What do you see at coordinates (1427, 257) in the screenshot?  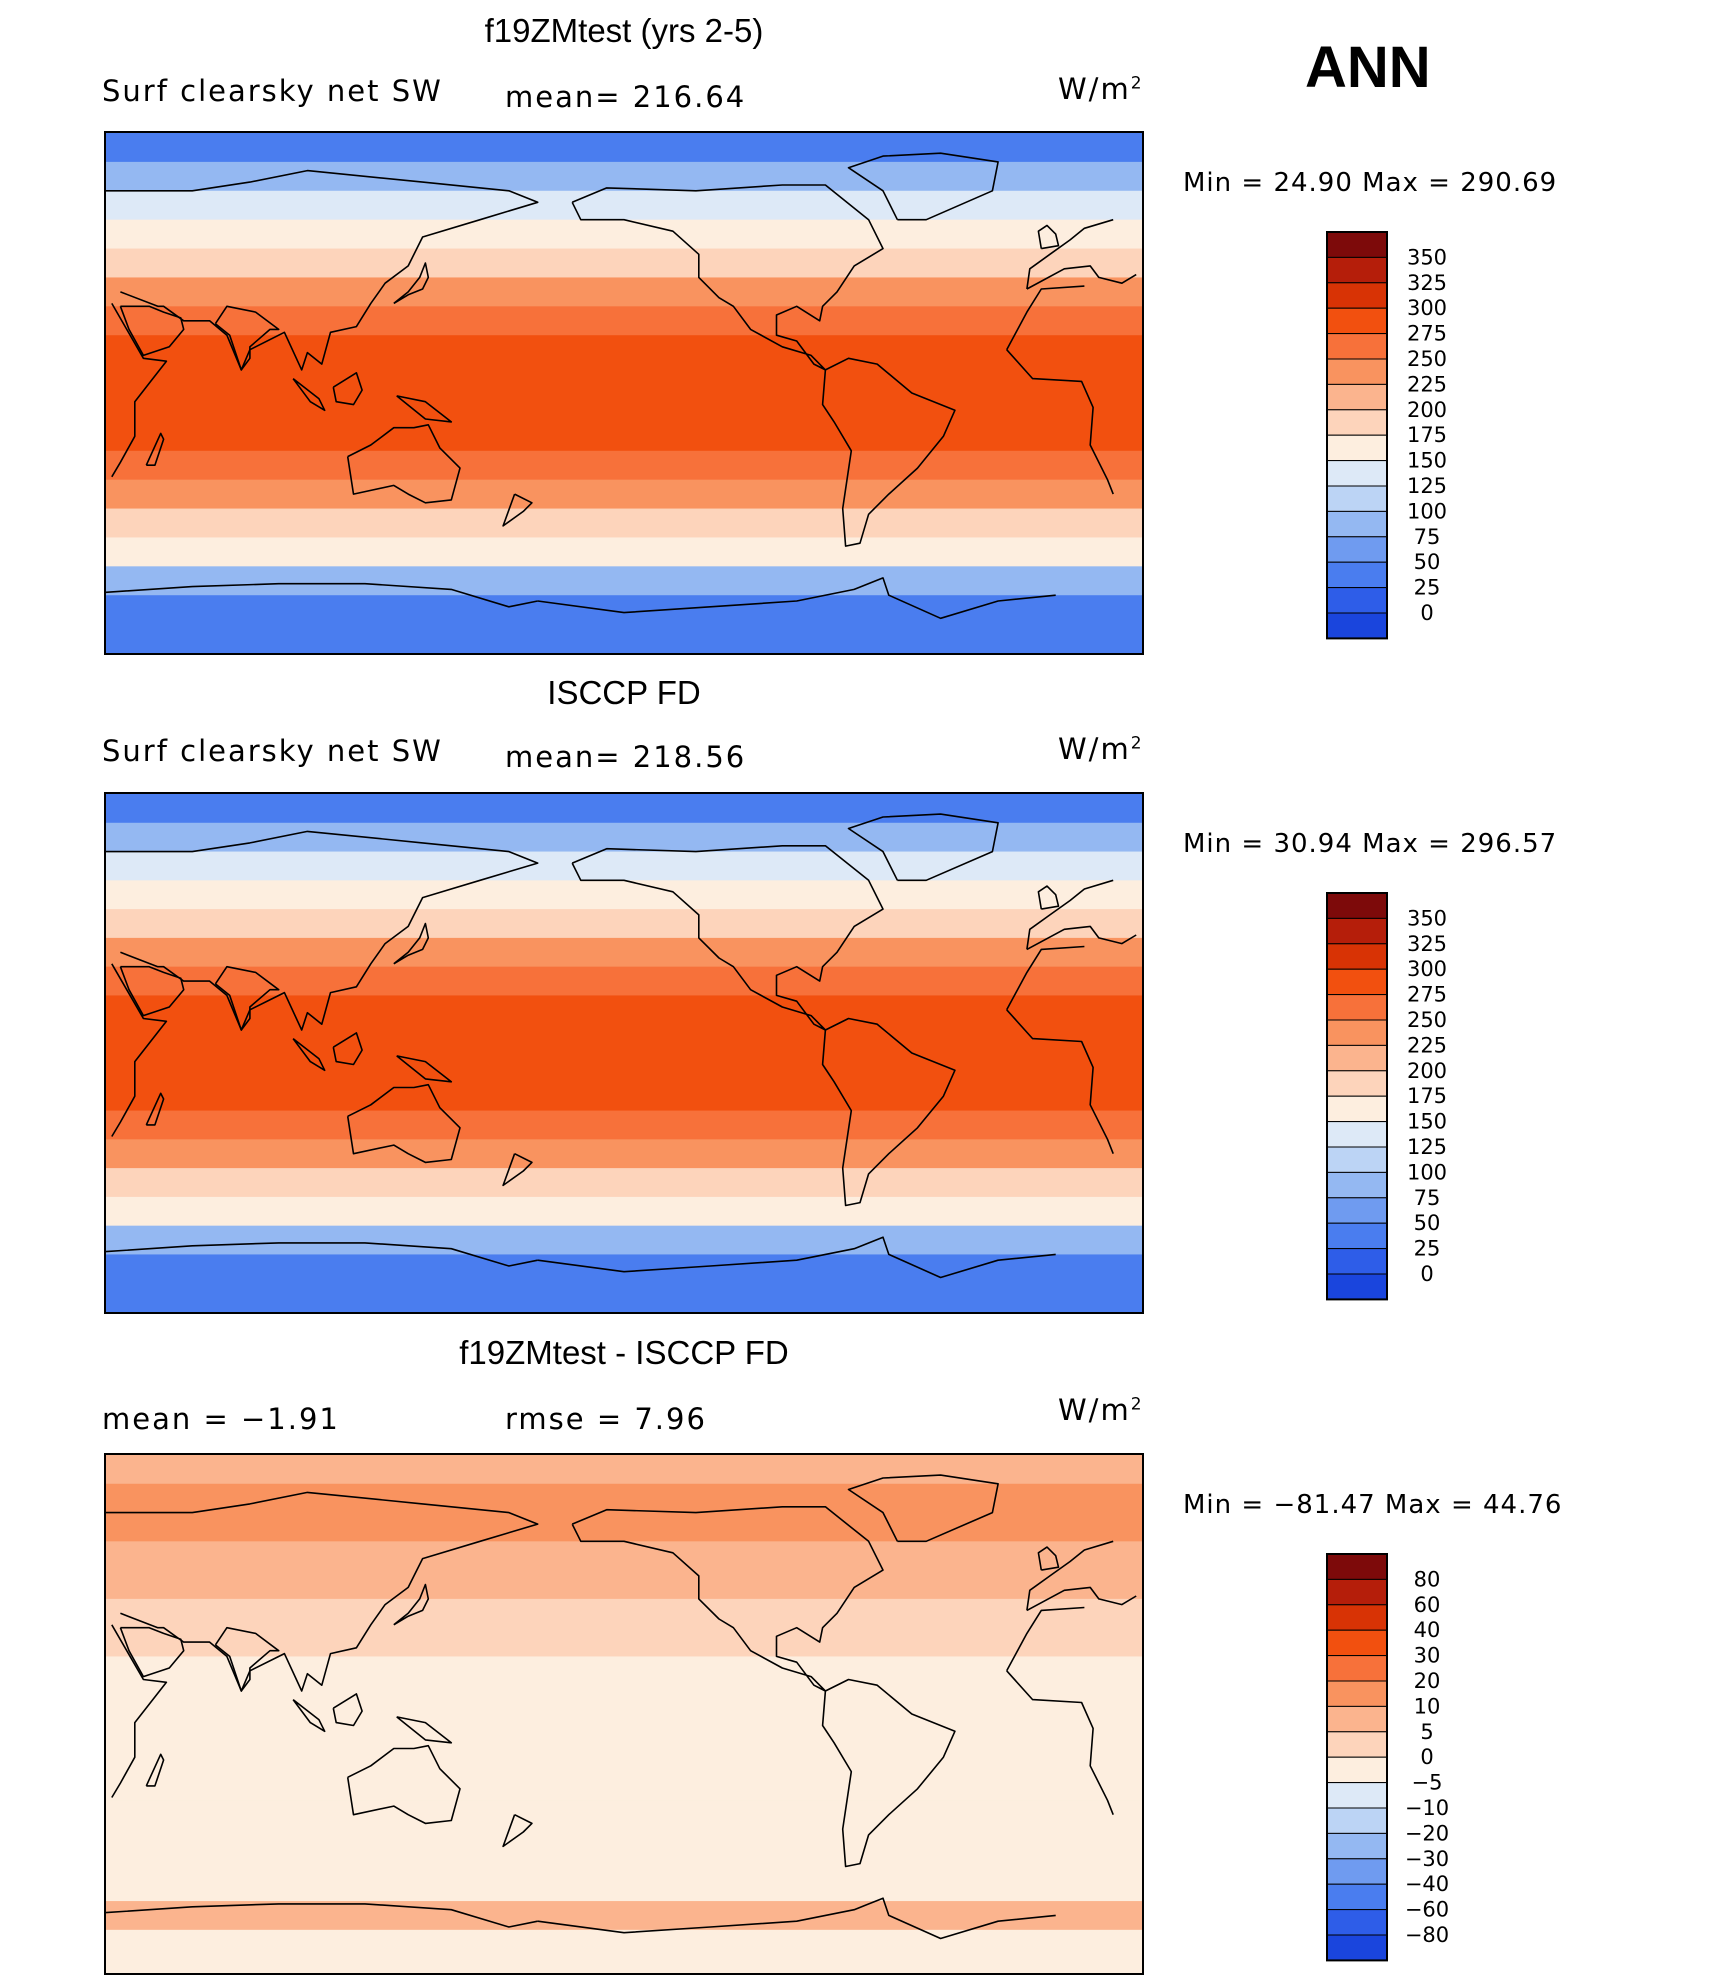 I see `colorbar-tick-label: 350` at bounding box center [1427, 257].